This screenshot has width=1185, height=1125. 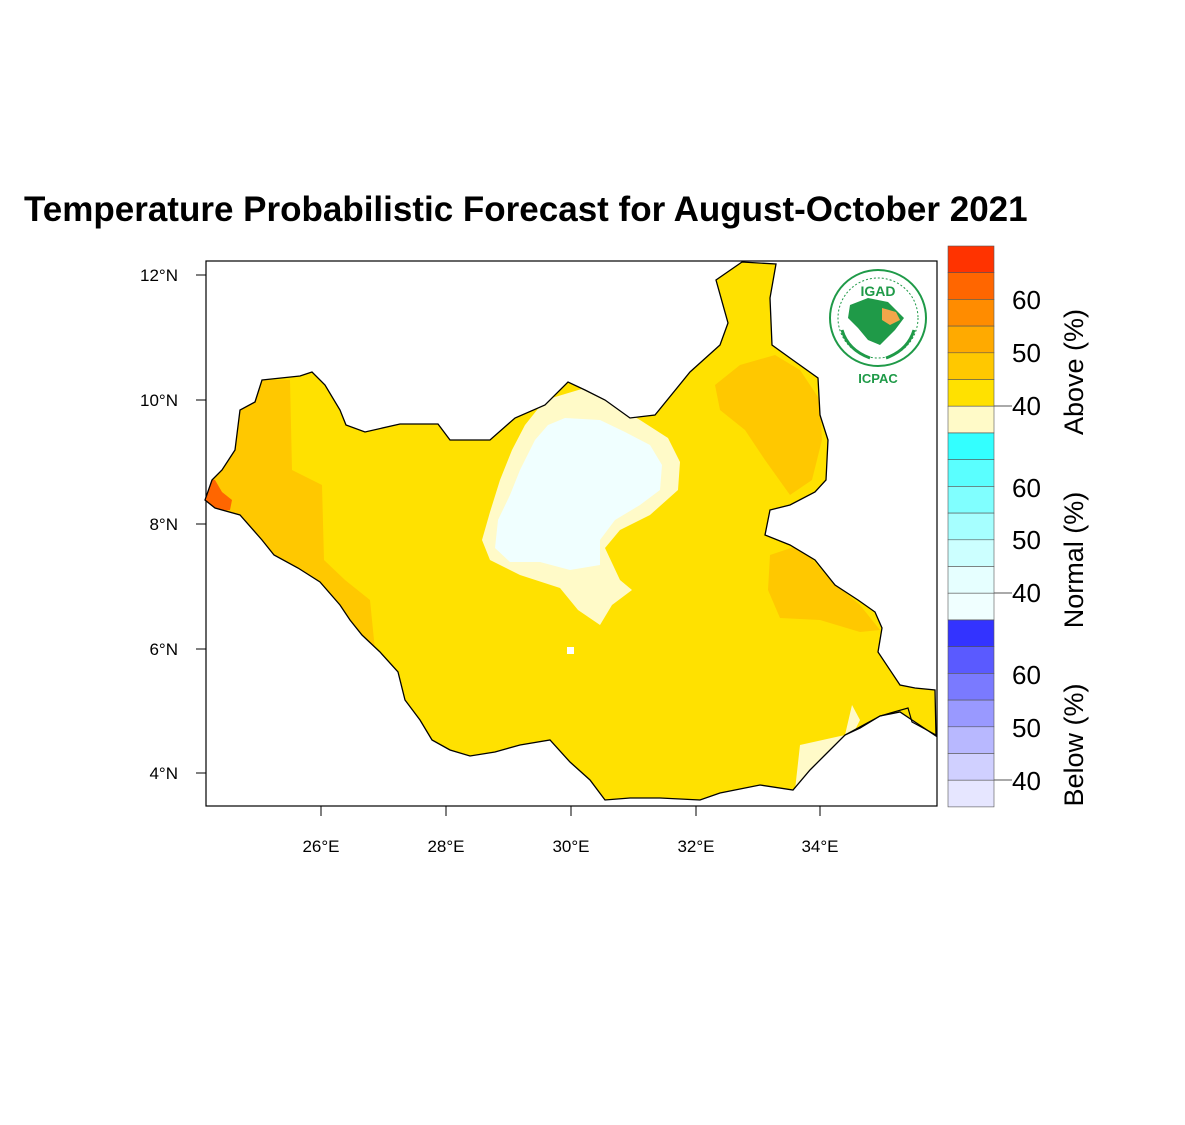 I want to click on lon-tick-label: 32°E, so click(x=695, y=846).